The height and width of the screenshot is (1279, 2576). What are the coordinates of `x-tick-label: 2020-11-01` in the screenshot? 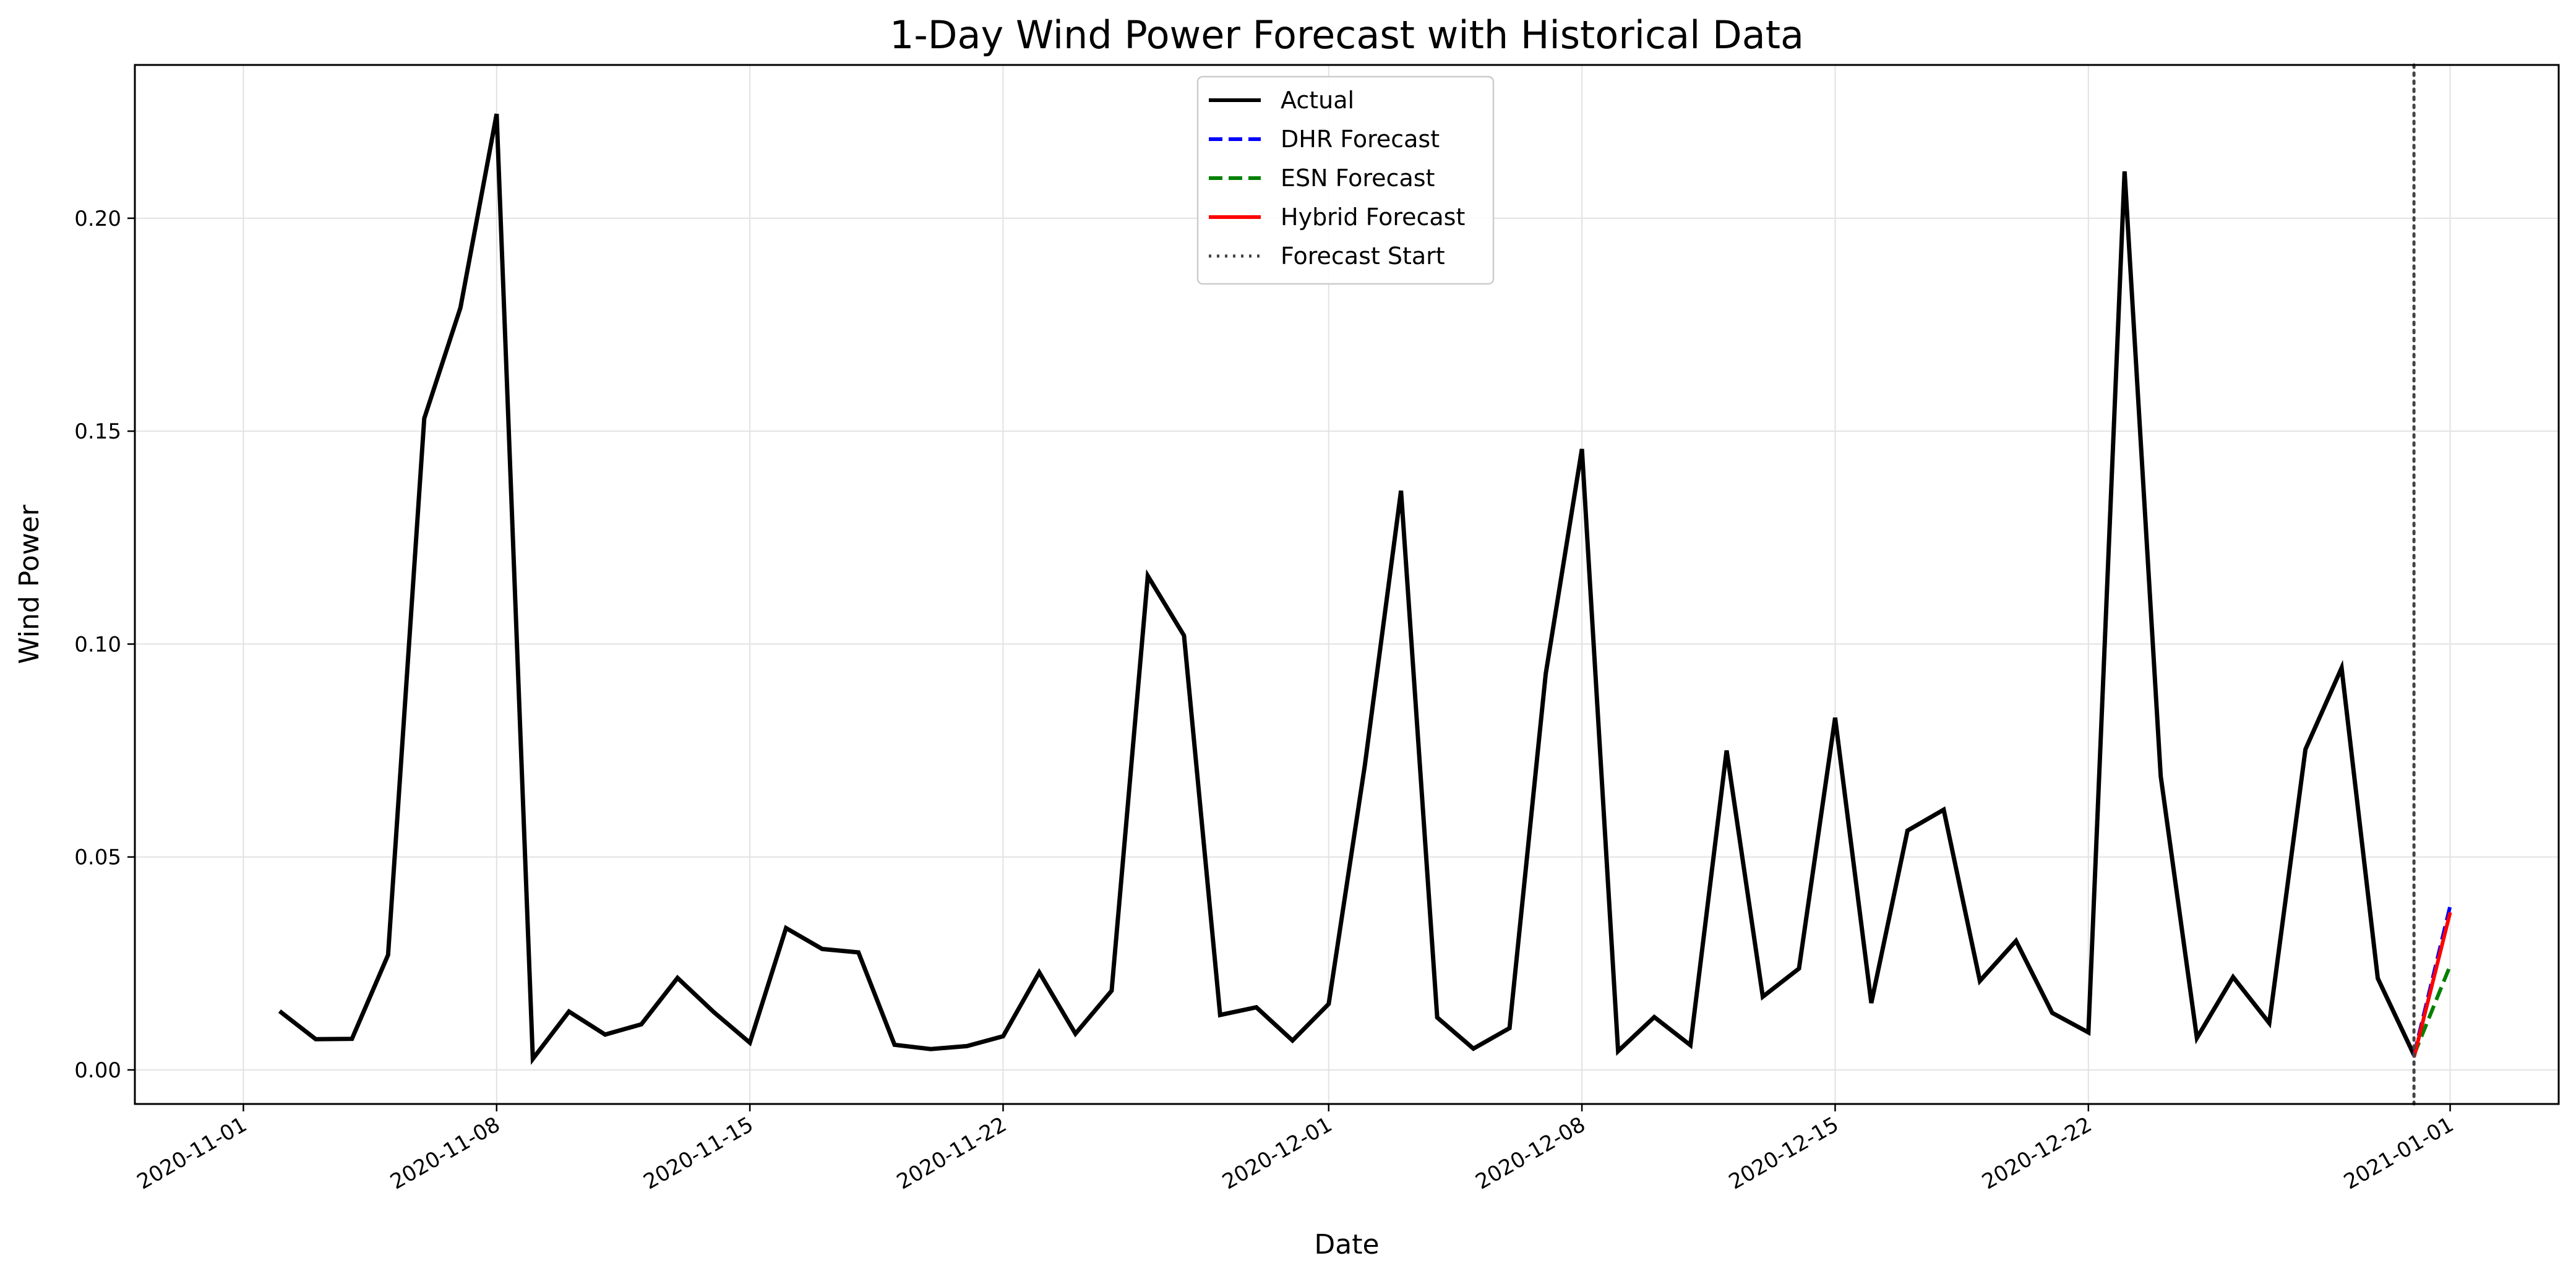 It's located at (192, 1153).